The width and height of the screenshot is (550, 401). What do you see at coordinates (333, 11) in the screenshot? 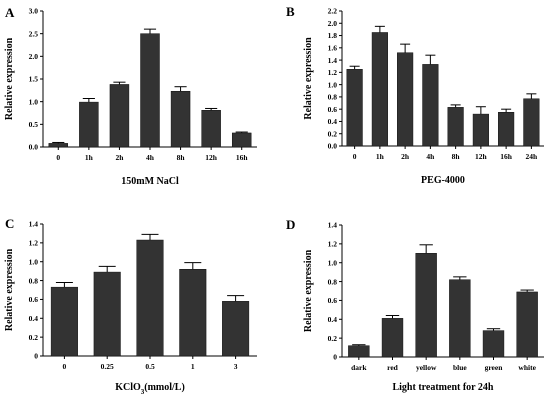
I see `y-tick-label: 2.2` at bounding box center [333, 11].